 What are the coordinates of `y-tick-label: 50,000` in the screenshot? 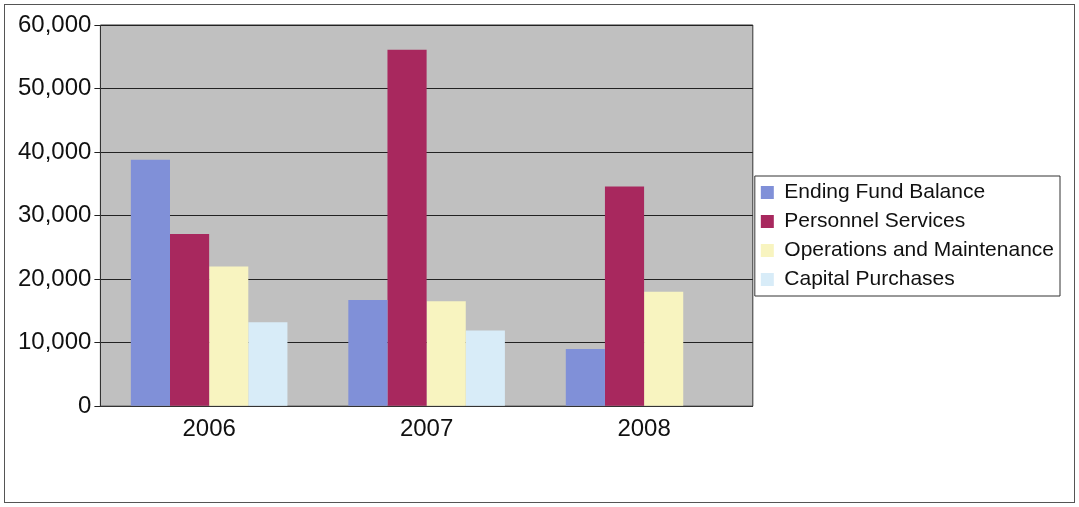 It's located at (55, 87).